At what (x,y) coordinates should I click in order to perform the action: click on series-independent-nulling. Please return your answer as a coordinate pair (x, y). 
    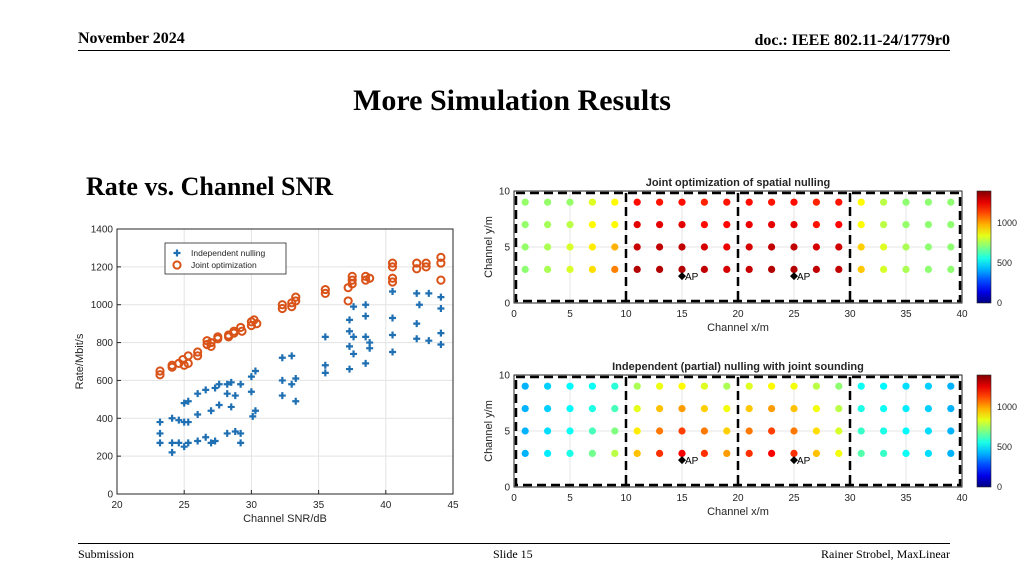
    Looking at the image, I should click on (300, 371).